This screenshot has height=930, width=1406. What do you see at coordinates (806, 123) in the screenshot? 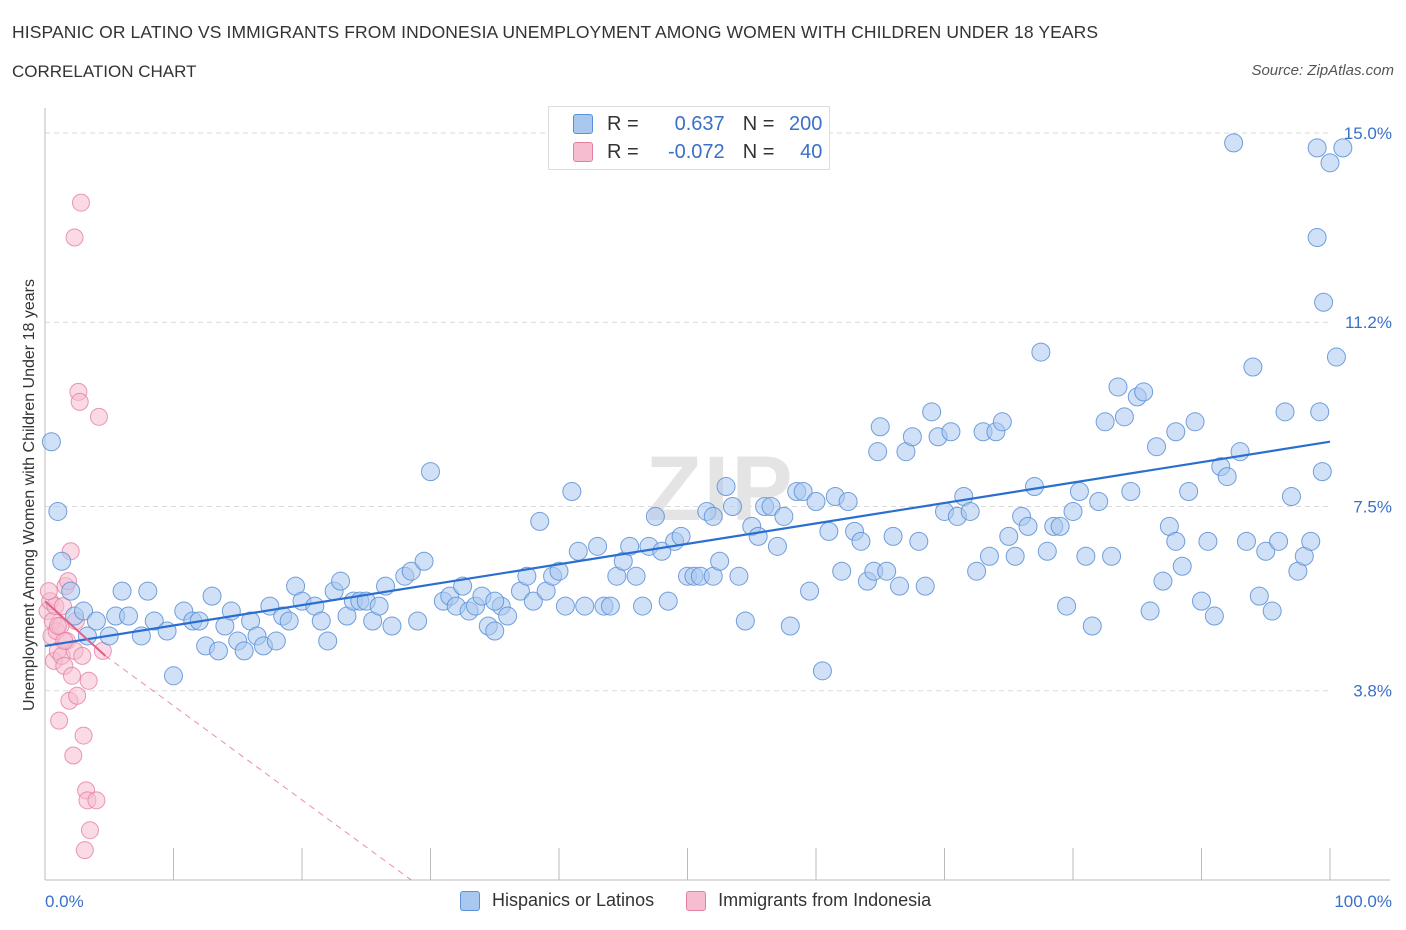
I see `legend-n-value: 200` at bounding box center [806, 123].